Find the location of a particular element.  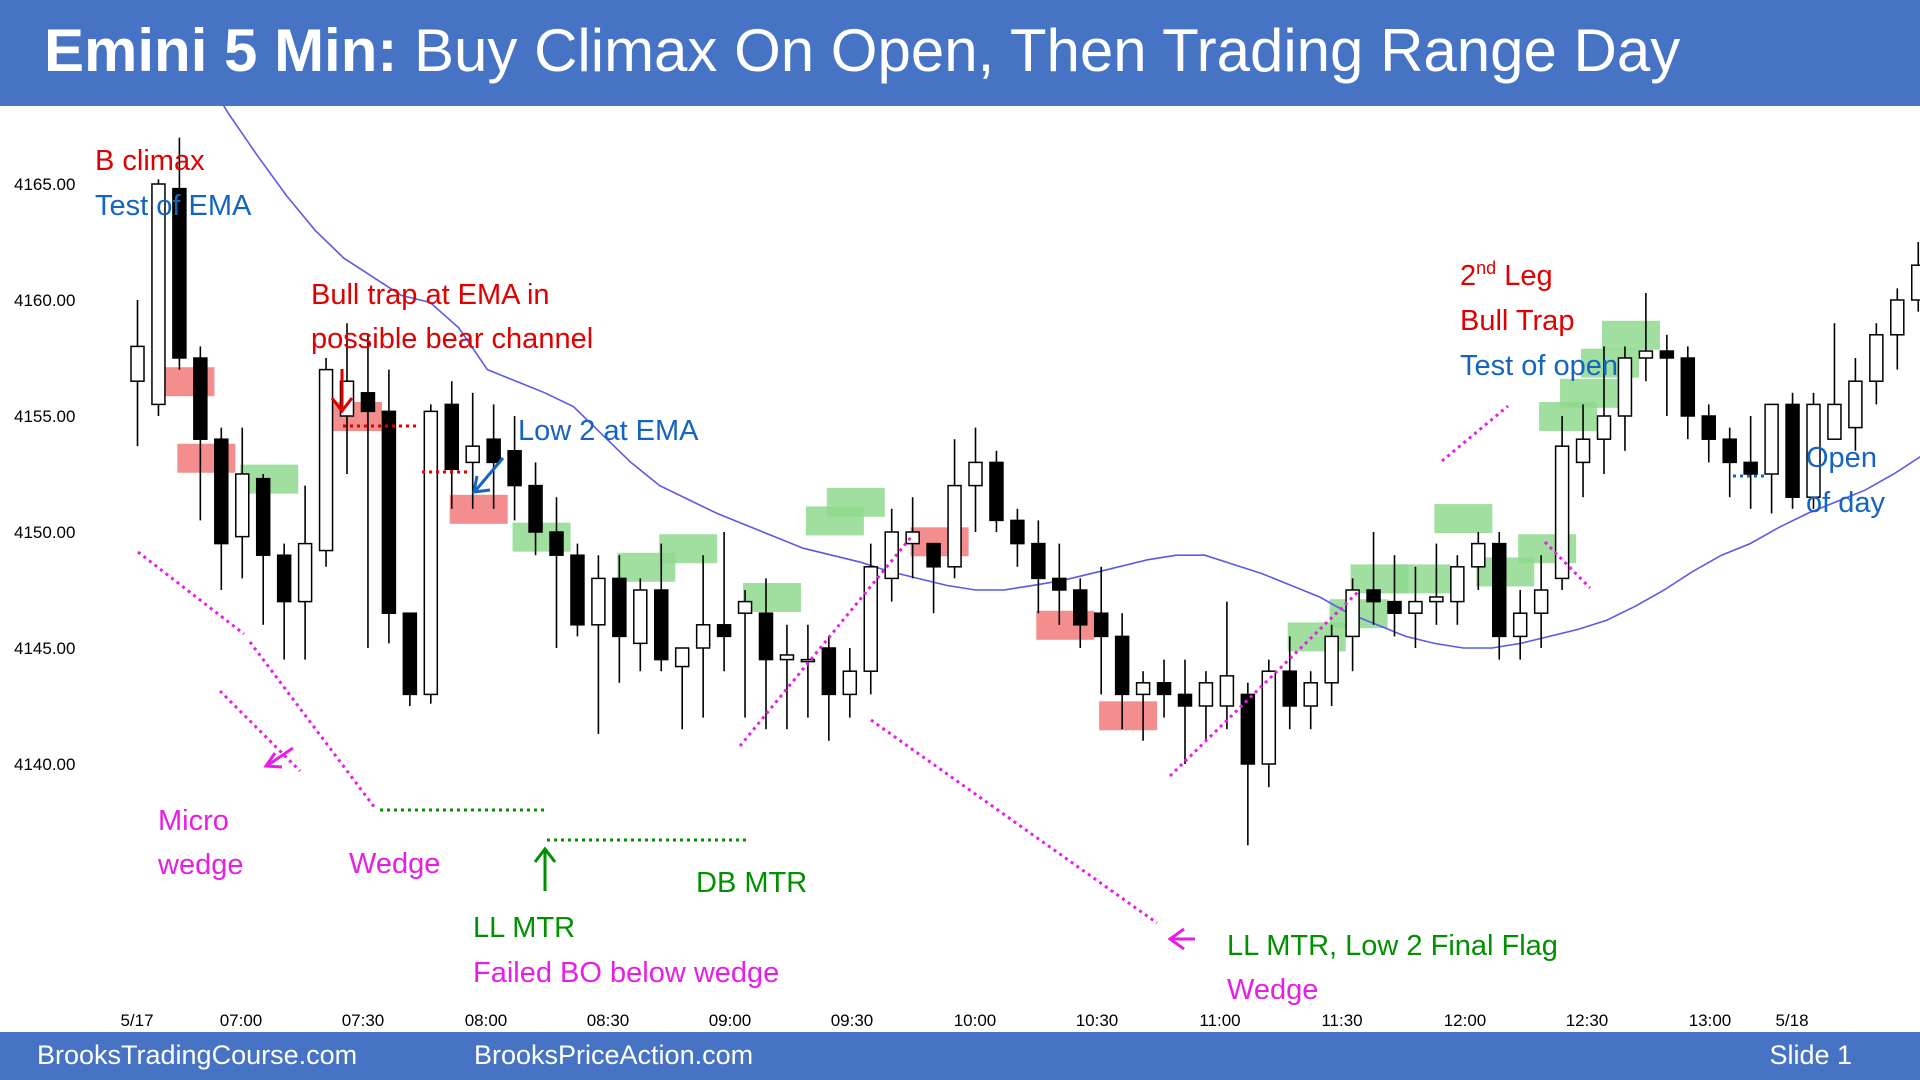

x-tick-label: 07:30 is located at coordinates (363, 1020).